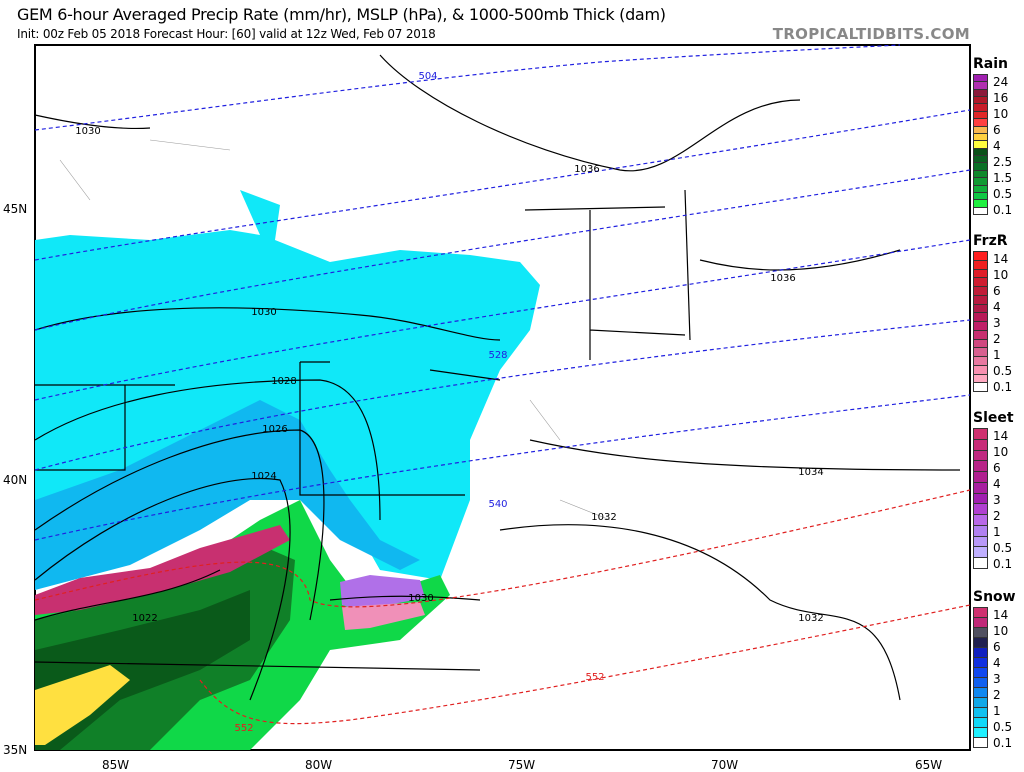 Image resolution: width=1024 pixels, height=772 pixels. What do you see at coordinates (871, 34) in the screenshot?
I see `brand-watermark: TROPICALTIDBITS.COM` at bounding box center [871, 34].